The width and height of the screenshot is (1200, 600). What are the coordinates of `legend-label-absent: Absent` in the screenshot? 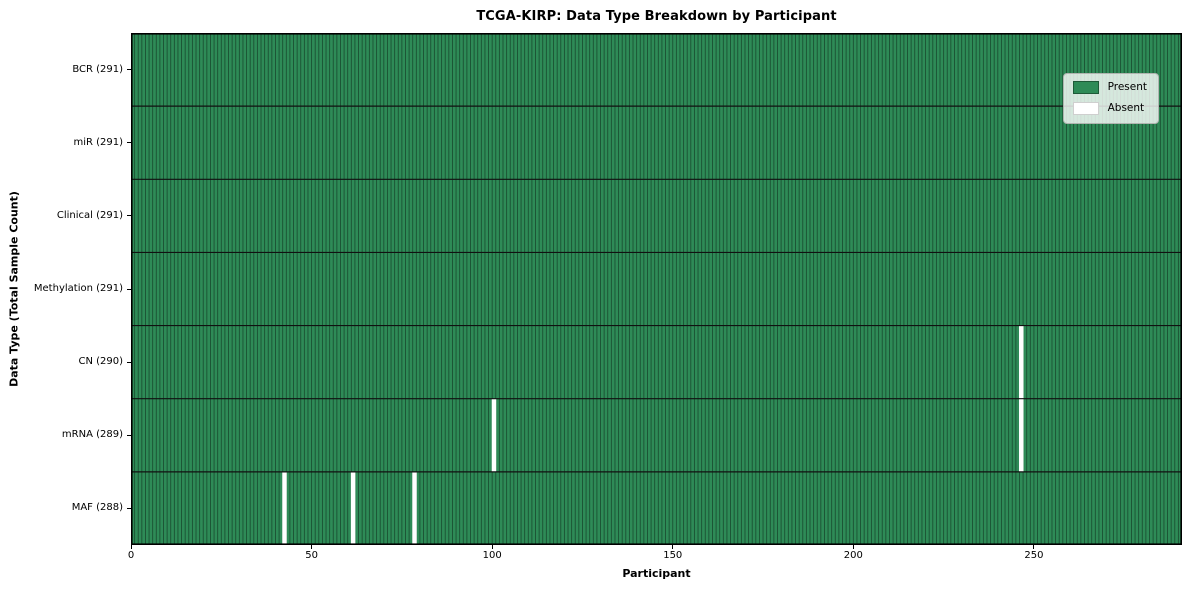 It's located at (1126, 108).